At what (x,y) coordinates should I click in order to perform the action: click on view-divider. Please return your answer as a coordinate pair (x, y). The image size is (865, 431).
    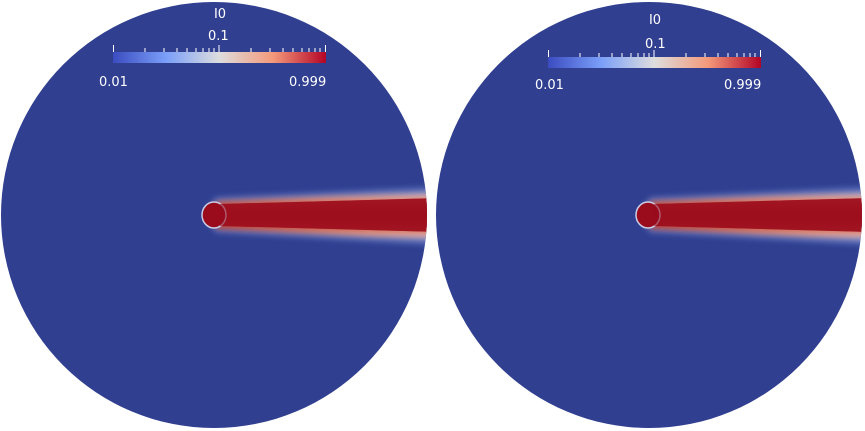
    Looking at the image, I should click on (432, 215).